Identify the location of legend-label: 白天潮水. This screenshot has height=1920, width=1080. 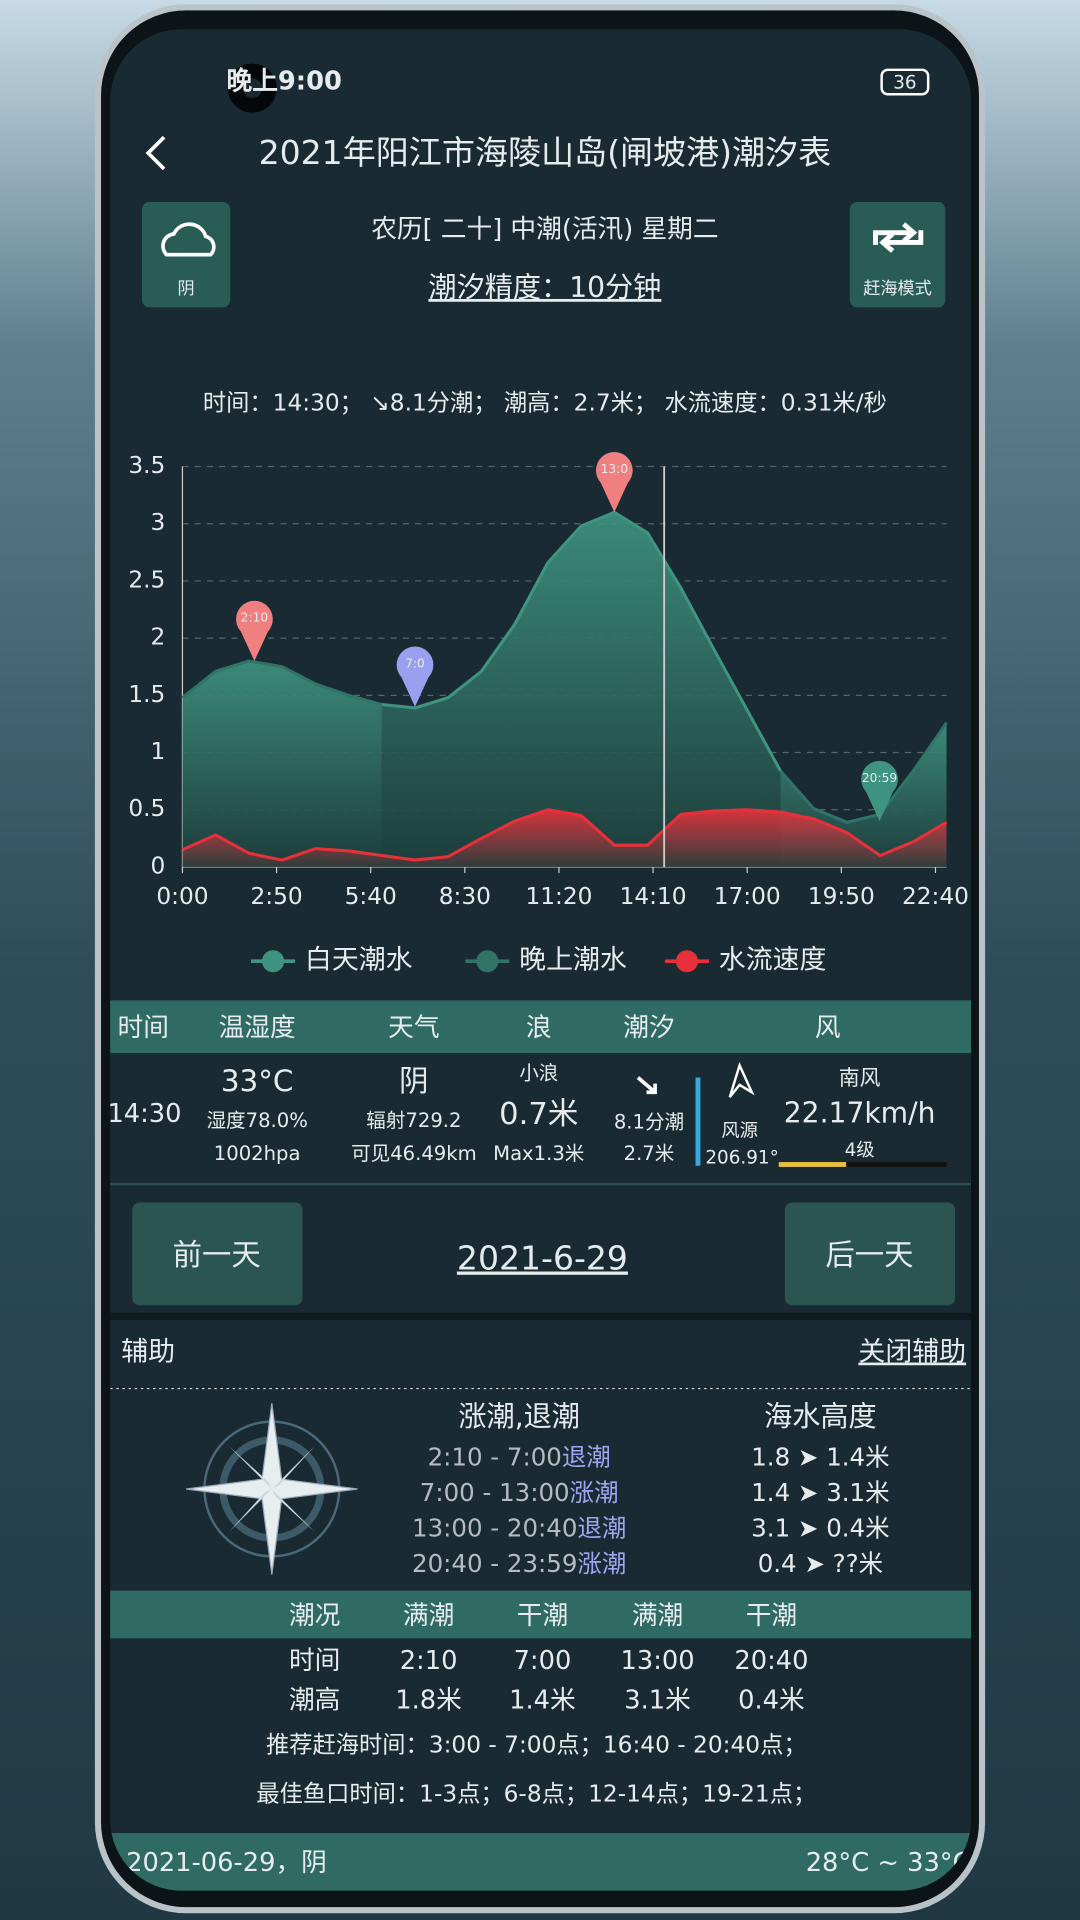
(359, 960).